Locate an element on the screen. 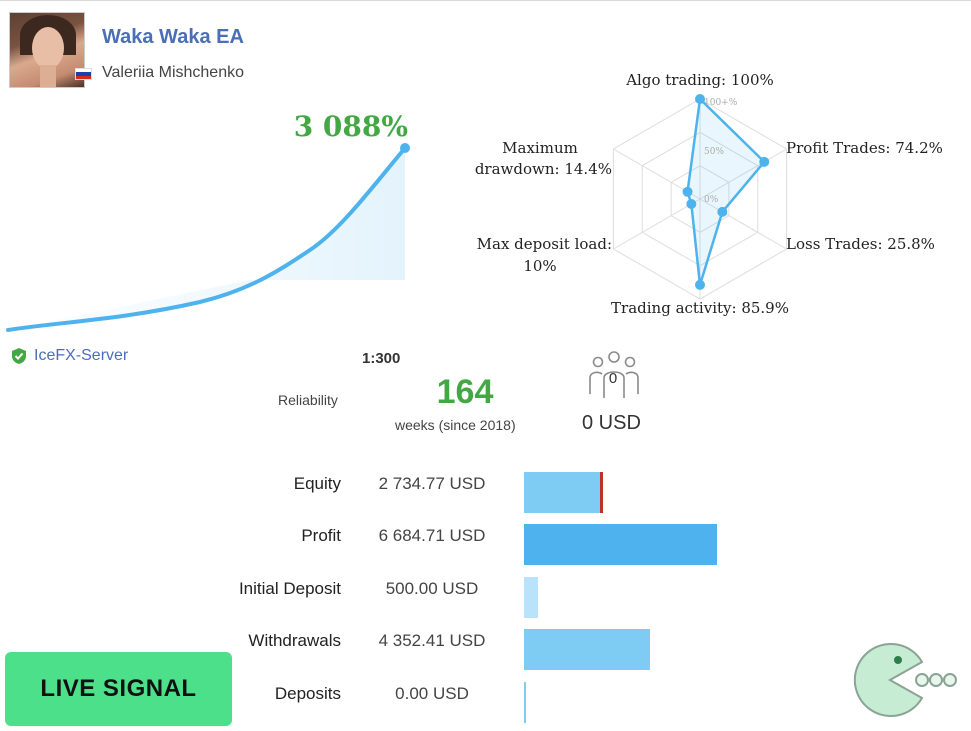 This screenshot has height=731, width=971. avatar-neck is located at coordinates (48, 76).